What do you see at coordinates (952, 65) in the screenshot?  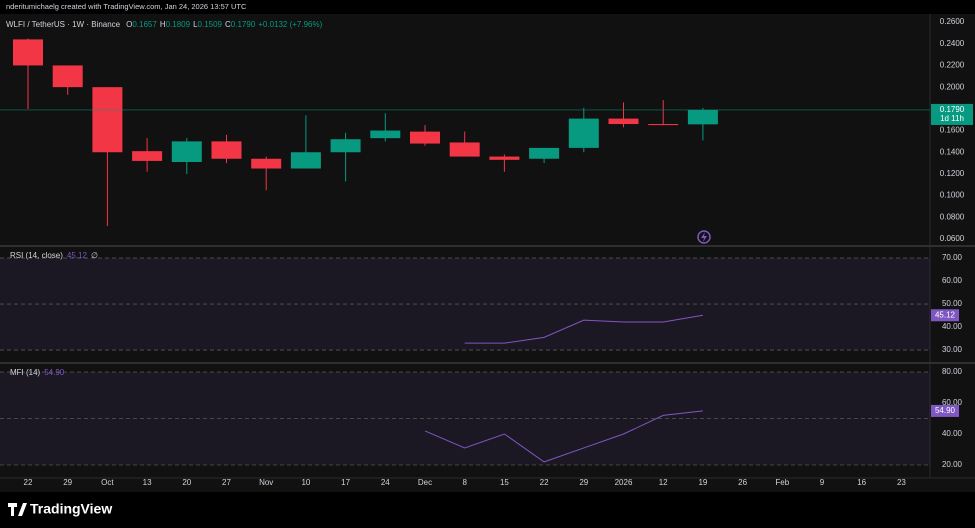 I see `y-tick-label: 0.2200` at bounding box center [952, 65].